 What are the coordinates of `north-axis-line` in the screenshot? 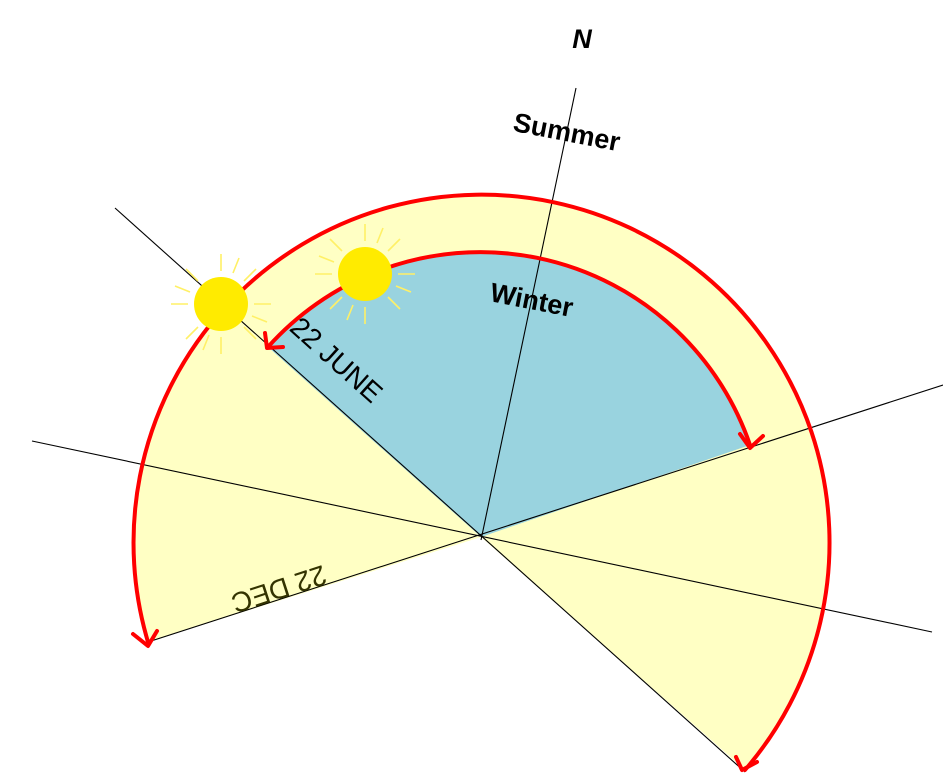 It's located at (528, 314).